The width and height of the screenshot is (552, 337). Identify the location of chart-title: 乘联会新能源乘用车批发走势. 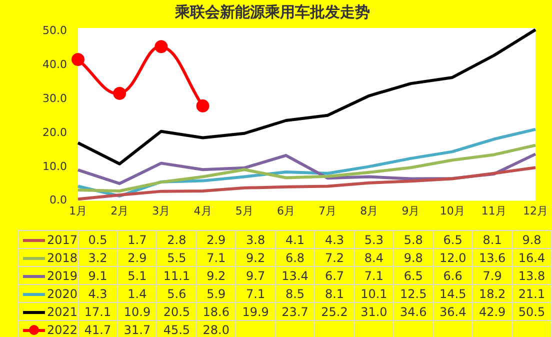
(272, 11).